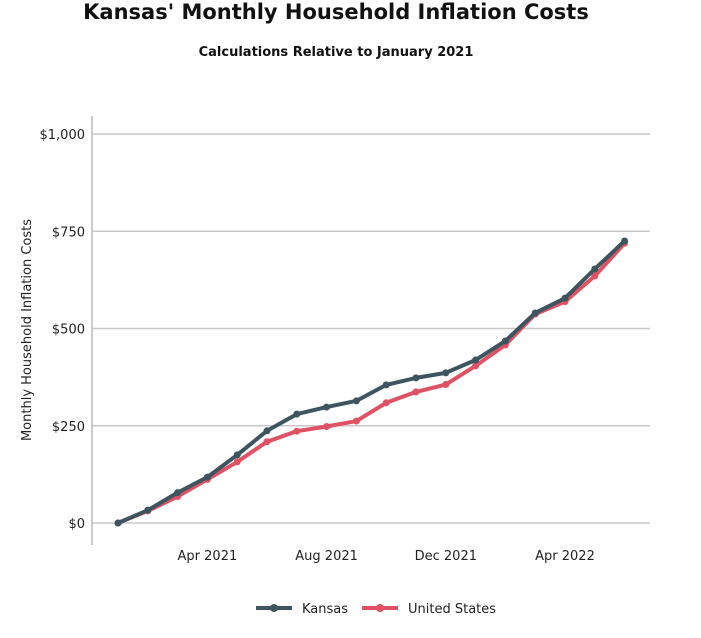 The image size is (701, 638). I want to click on x-tick-label: Apr 2021, so click(208, 556).